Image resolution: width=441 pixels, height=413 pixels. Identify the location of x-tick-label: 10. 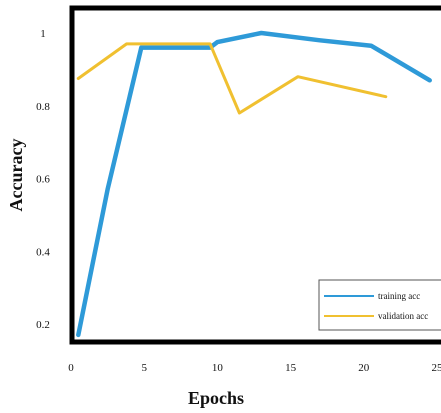
(218, 368).